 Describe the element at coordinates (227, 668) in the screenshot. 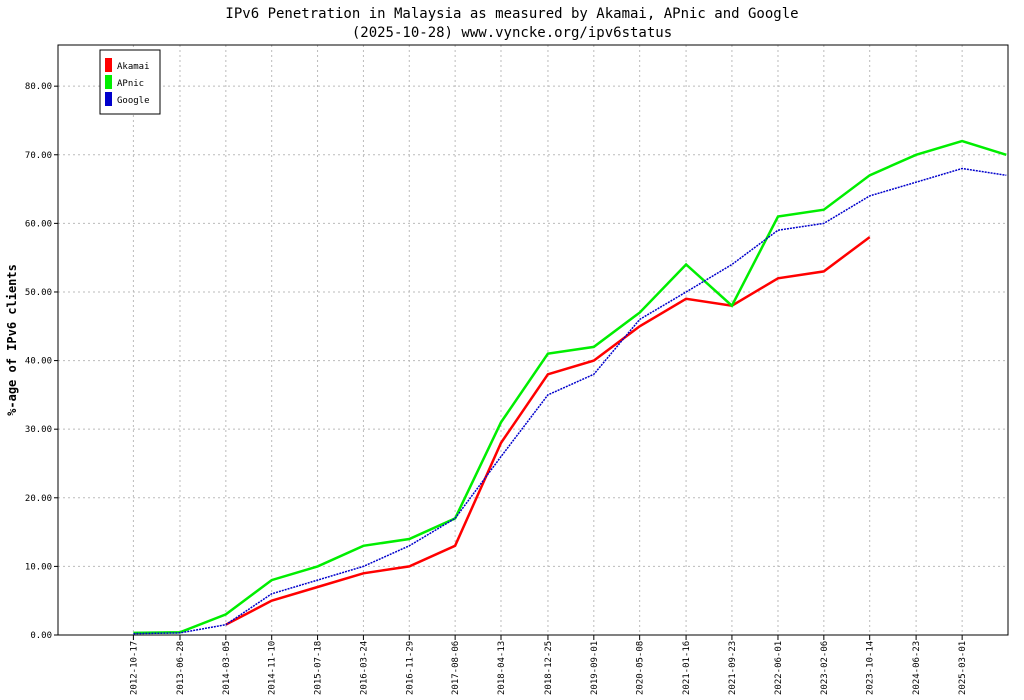

I see `x-tick-label: 2014-03-05` at that location.